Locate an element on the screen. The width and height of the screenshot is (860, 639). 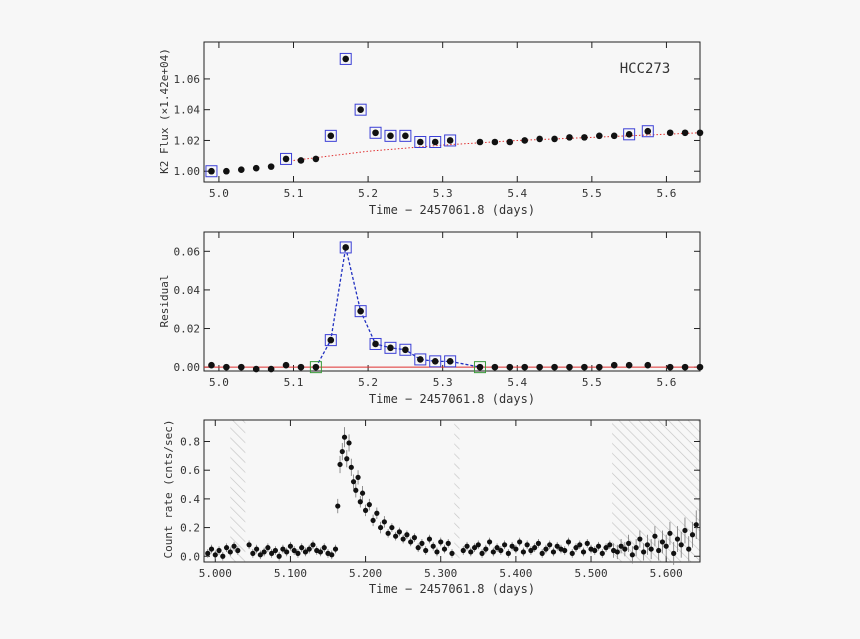
x-tick-label: 5.0 is located at coordinates (219, 193).